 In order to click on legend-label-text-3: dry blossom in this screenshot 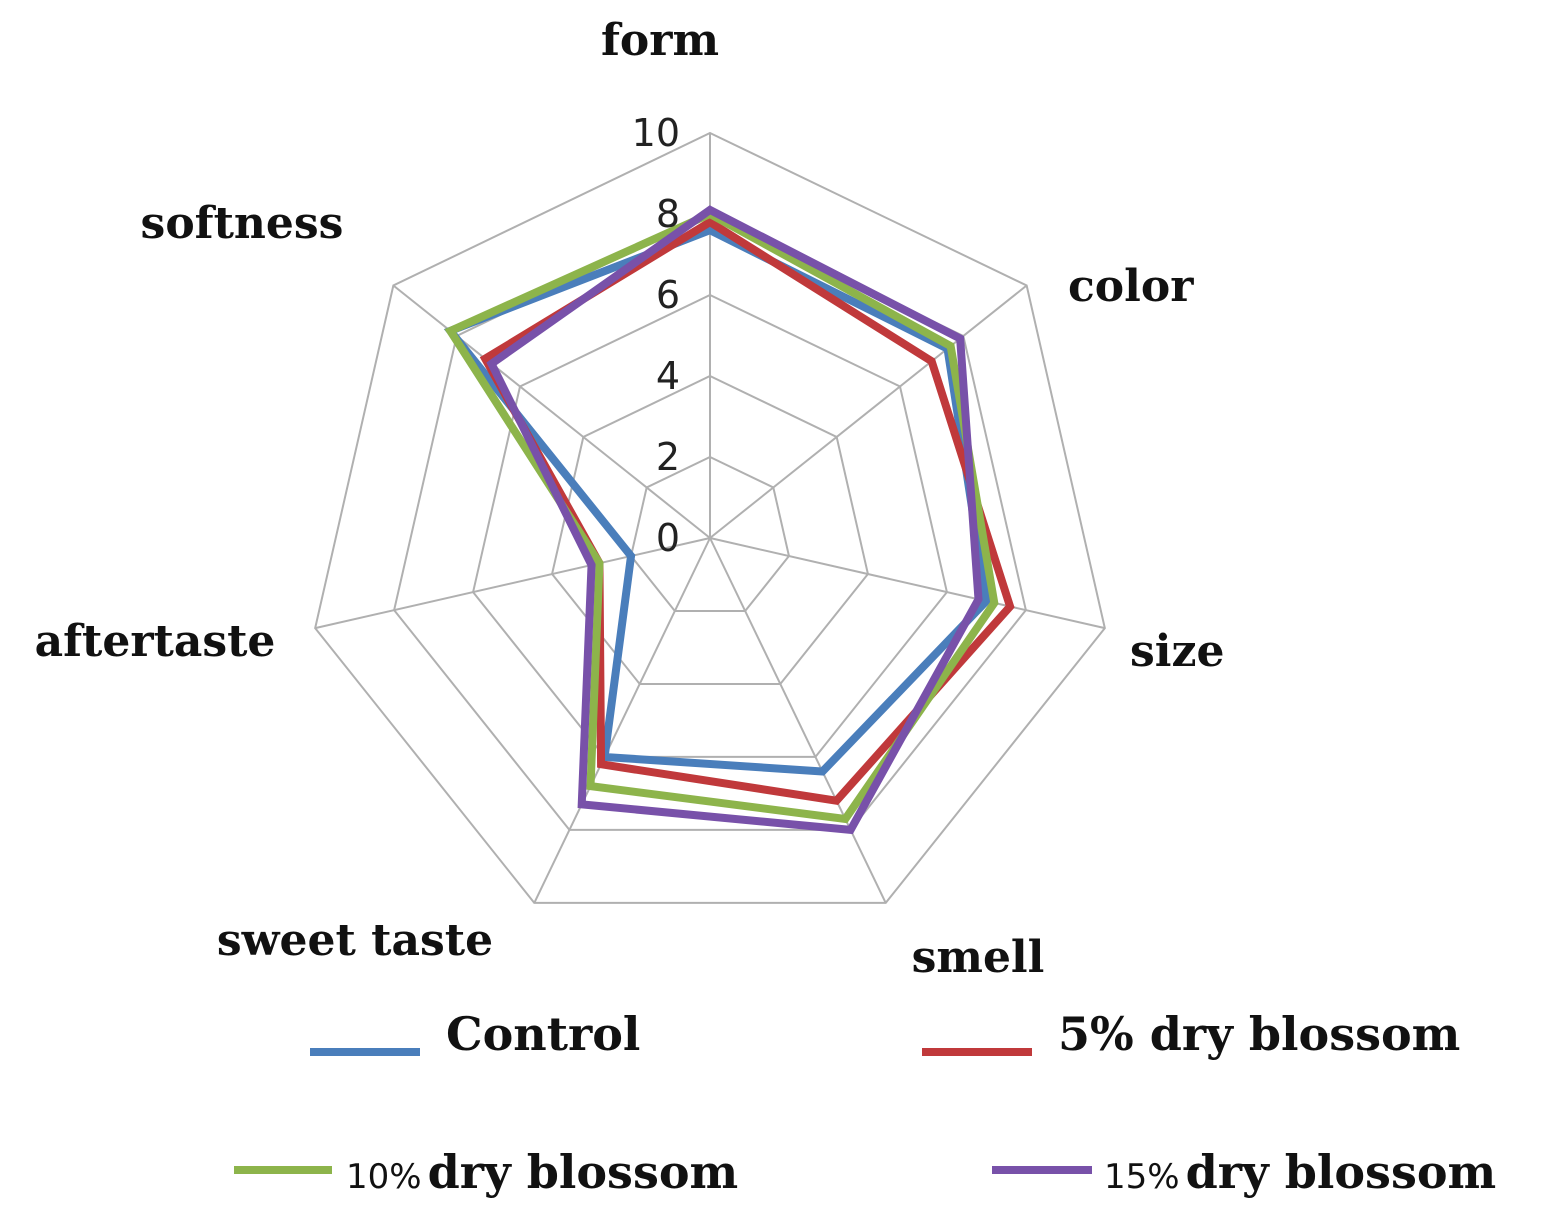, I will do `click(1341, 1172)`.